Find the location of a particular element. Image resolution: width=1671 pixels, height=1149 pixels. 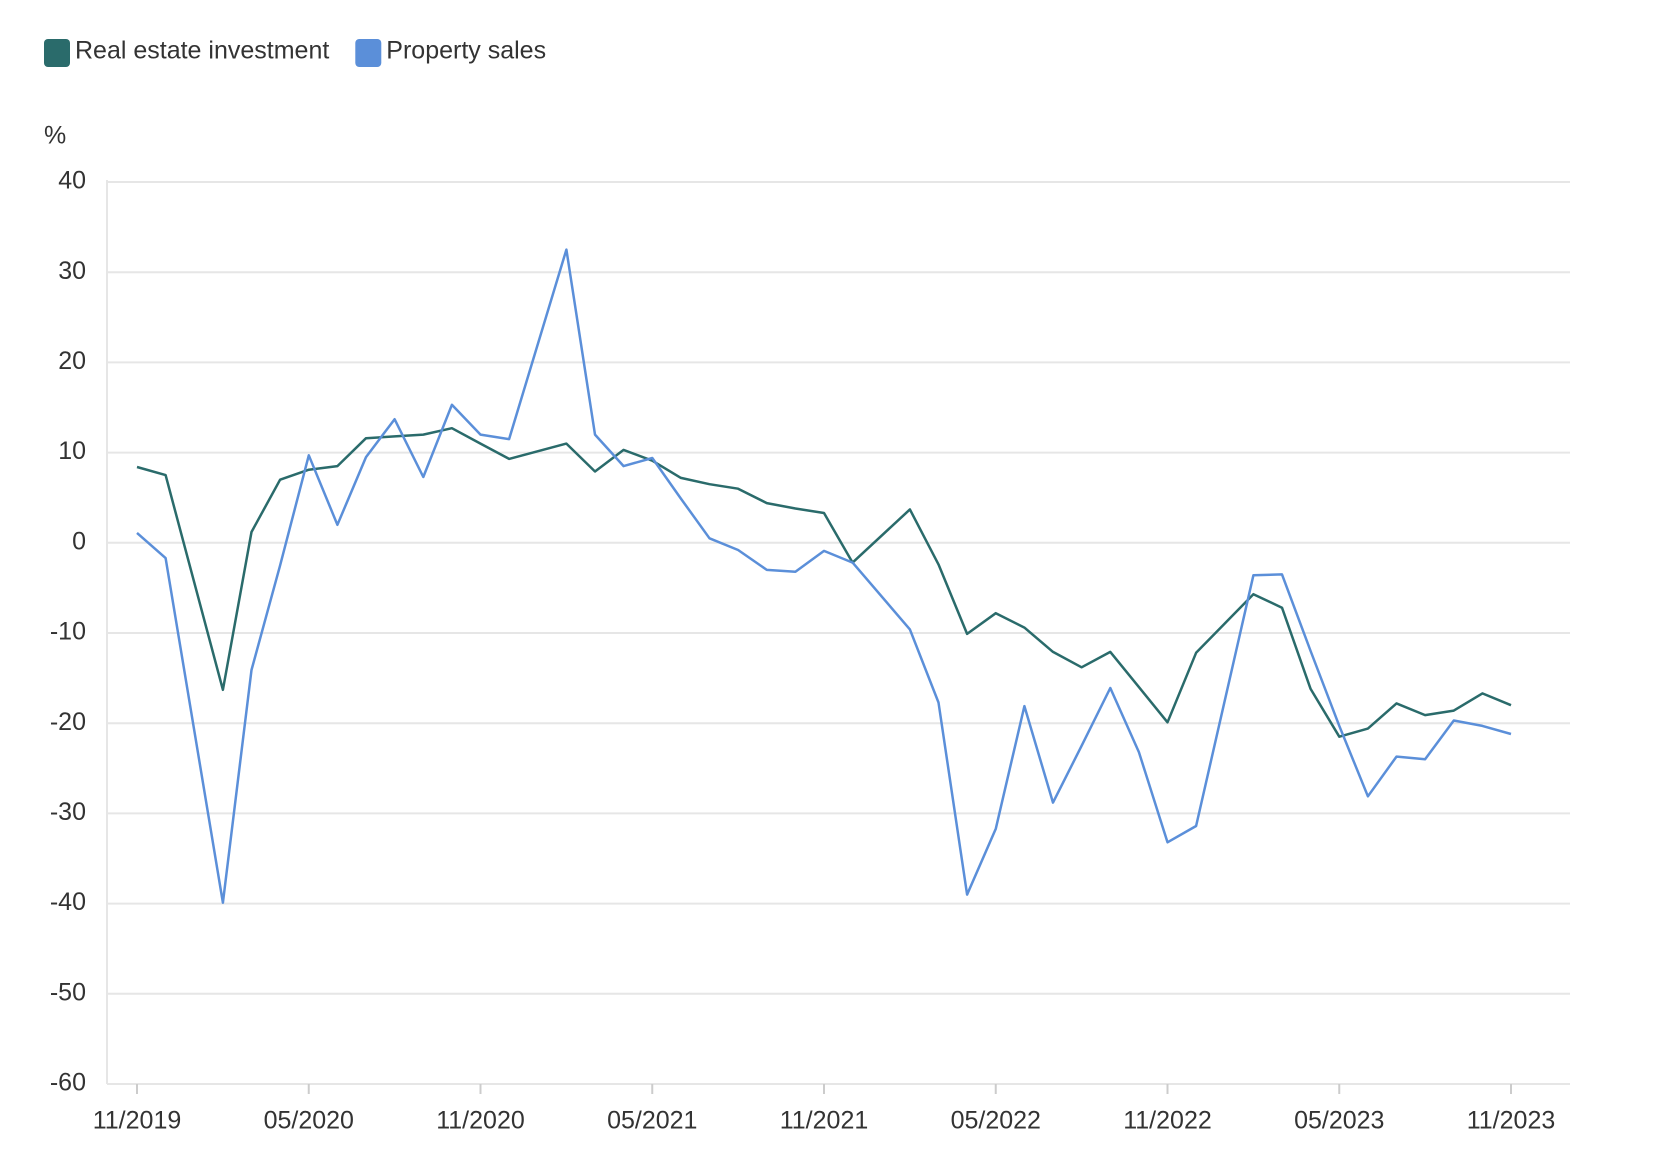

y-axis-label: % is located at coordinates (55, 136).